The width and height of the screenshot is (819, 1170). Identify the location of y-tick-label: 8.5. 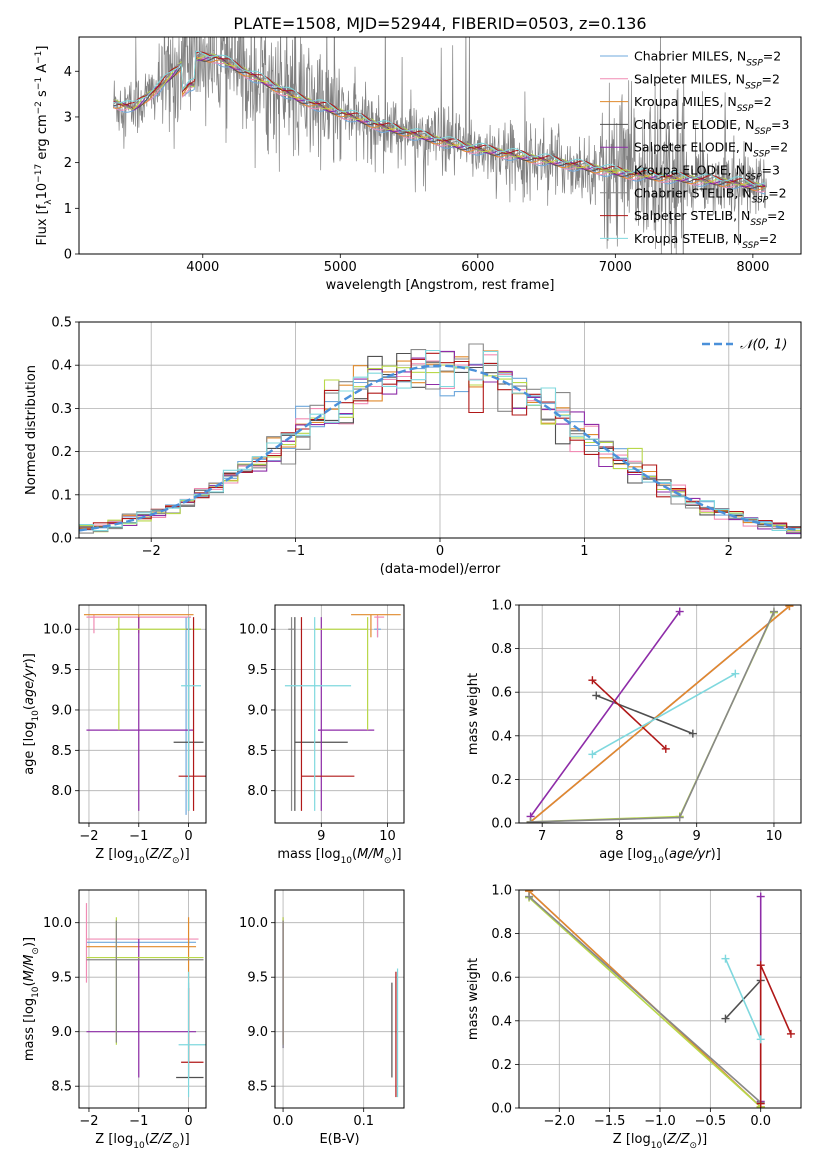
(61, 751).